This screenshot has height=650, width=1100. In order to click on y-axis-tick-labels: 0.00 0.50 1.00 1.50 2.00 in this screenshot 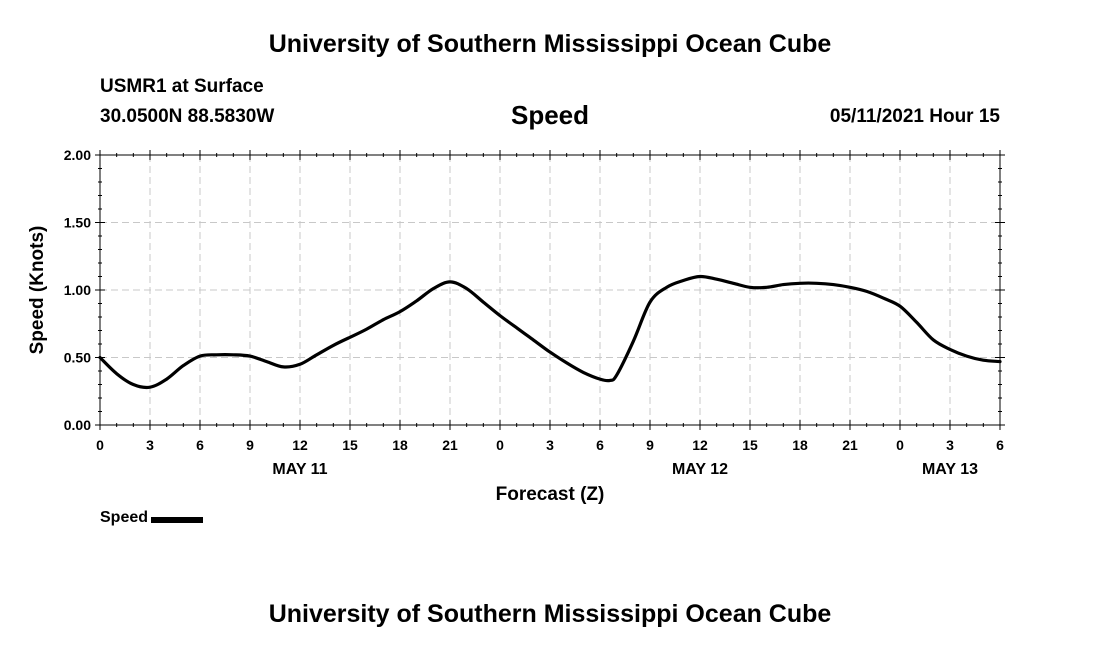, I will do `click(77, 290)`.